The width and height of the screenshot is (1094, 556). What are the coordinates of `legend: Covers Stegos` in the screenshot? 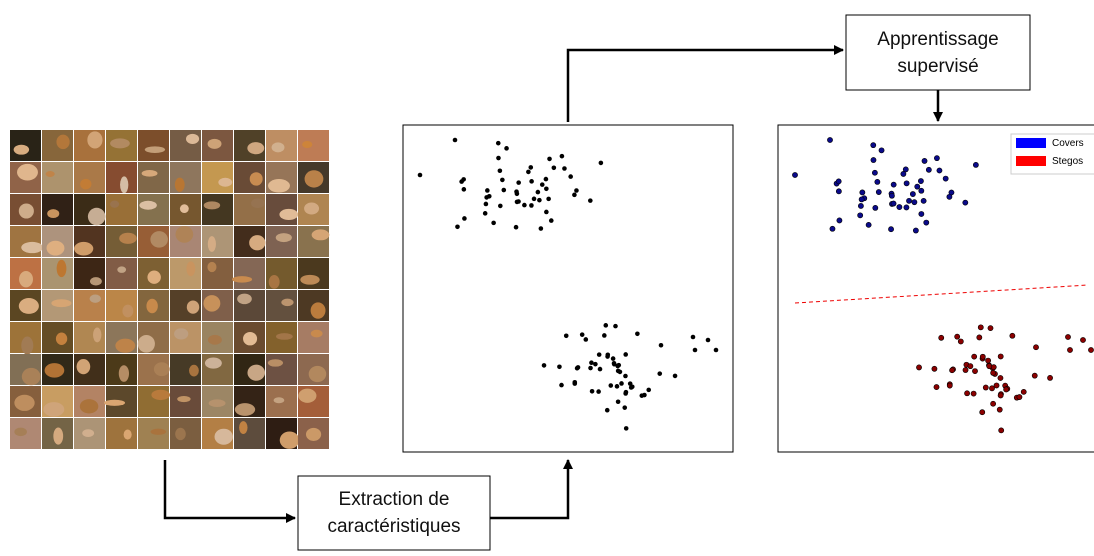 It's located at (1052, 154).